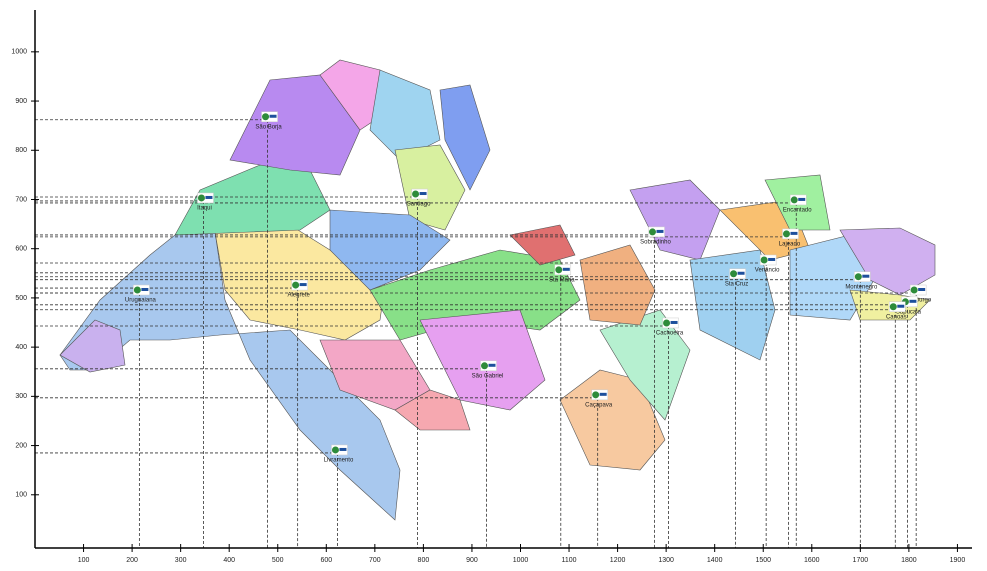  Describe the element at coordinates (812, 560) in the screenshot. I see `x-tick-label: 1600` at that location.